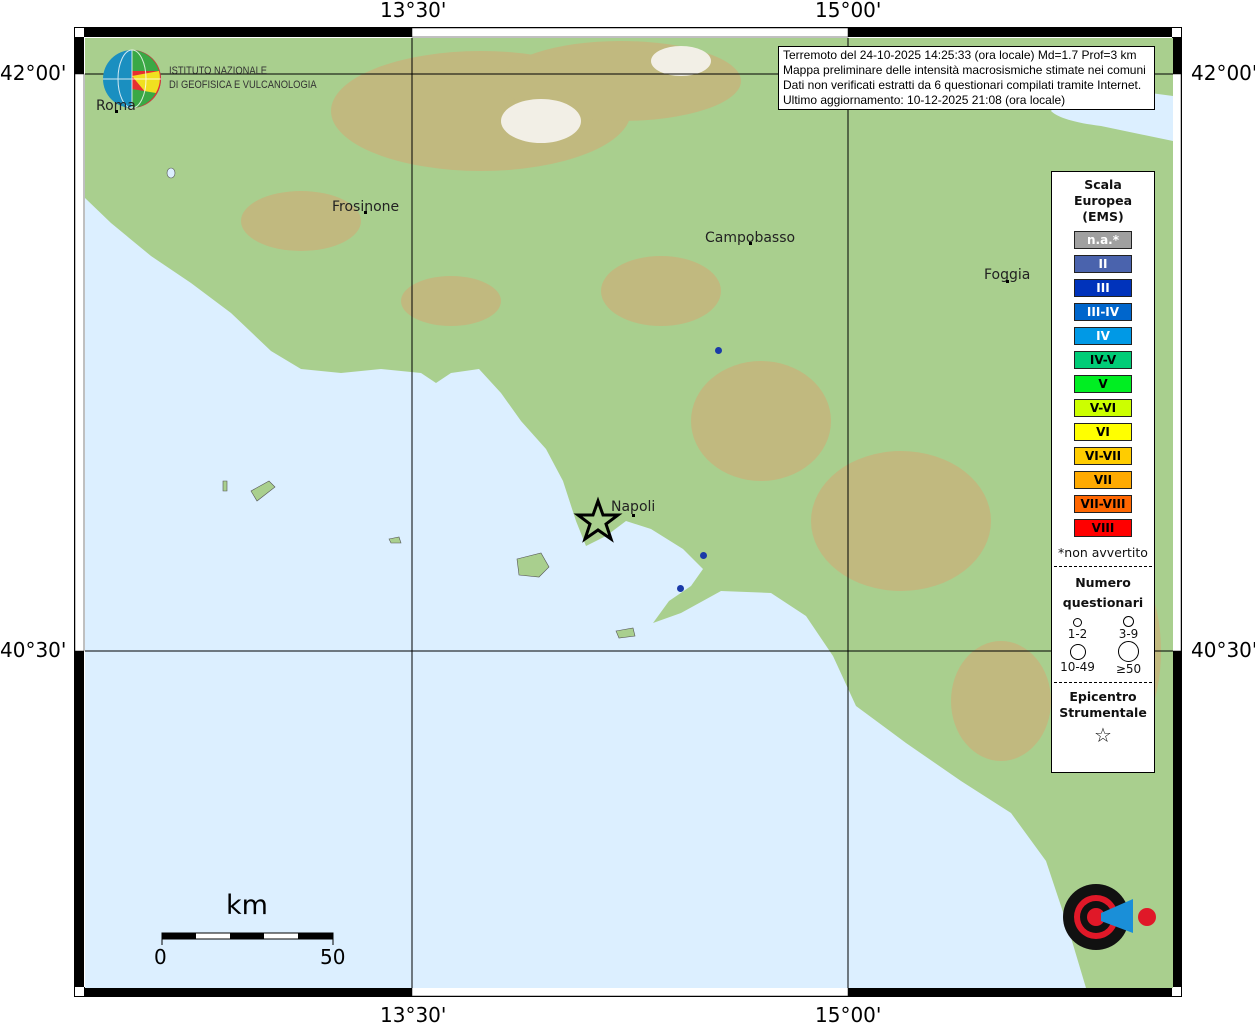  Describe the element at coordinates (33, 73) in the screenshot. I see `lat-label-left-1: 42°00'` at that location.